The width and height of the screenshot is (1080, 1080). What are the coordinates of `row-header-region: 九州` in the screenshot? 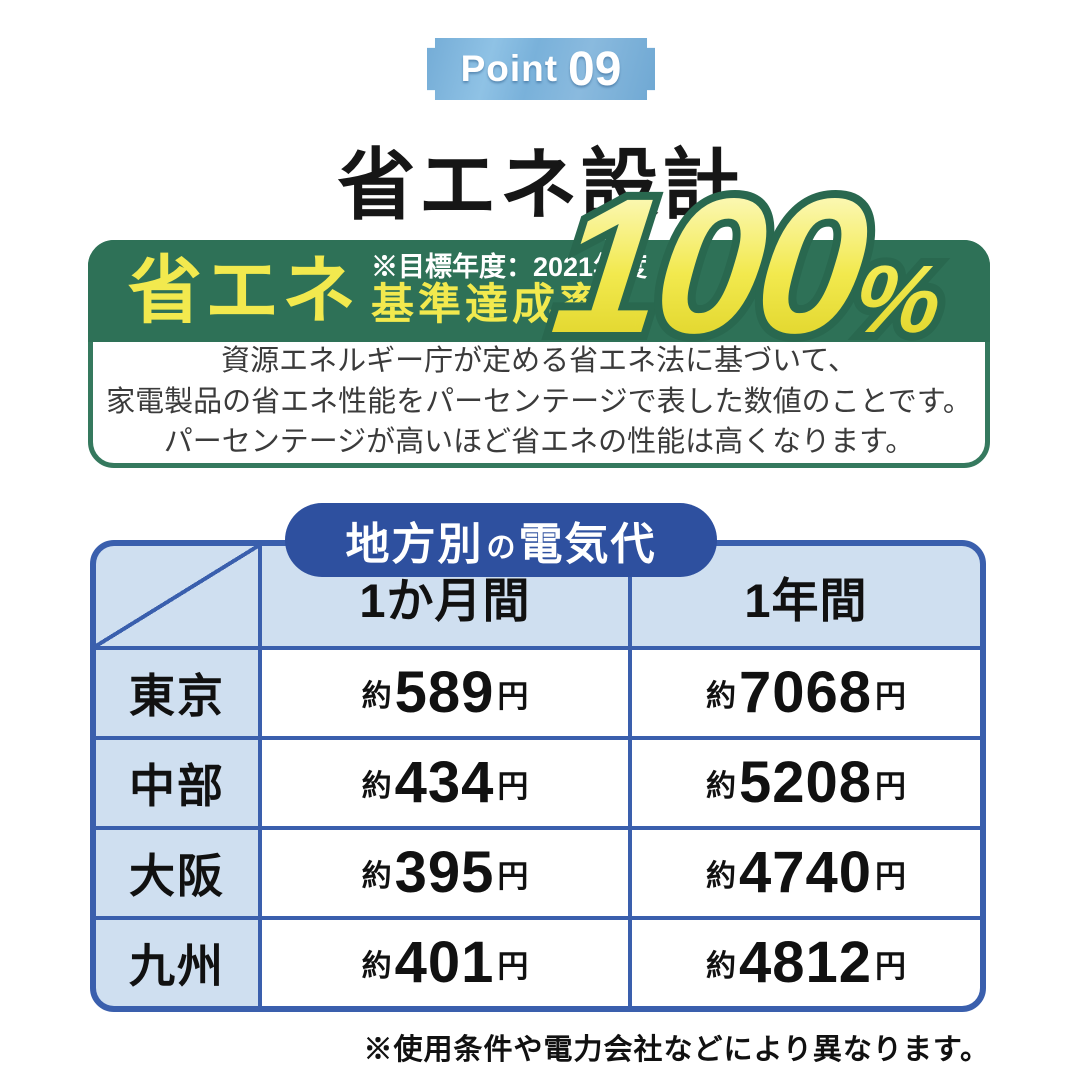 It's located at (177, 963).